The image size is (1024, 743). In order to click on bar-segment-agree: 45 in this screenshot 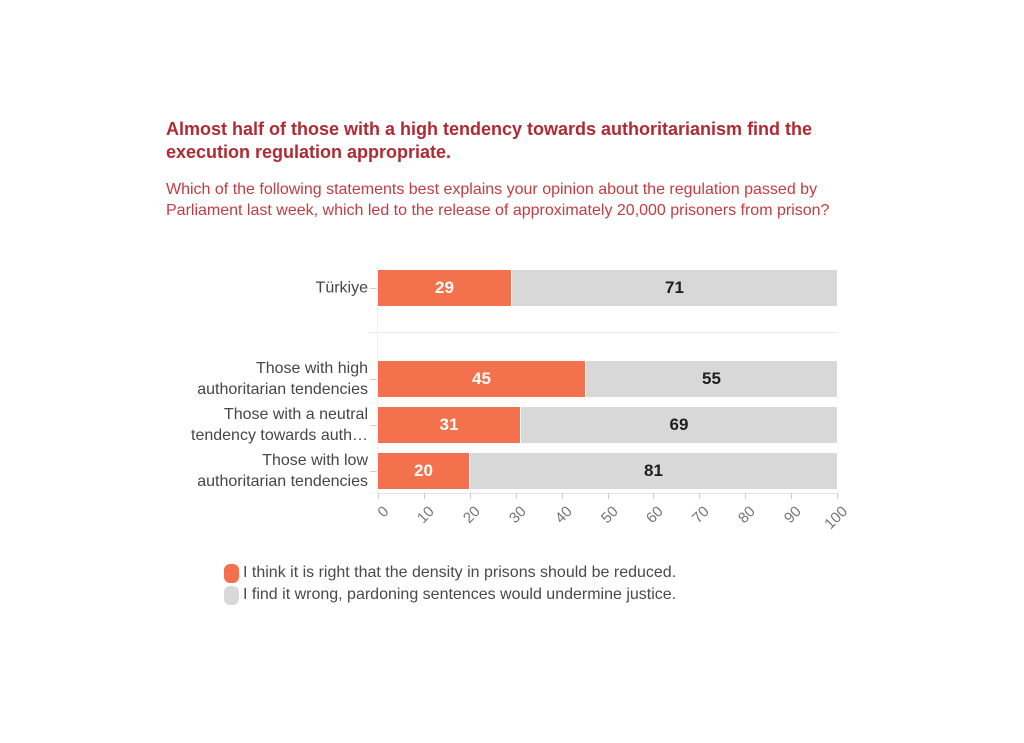, I will do `click(481, 379)`.